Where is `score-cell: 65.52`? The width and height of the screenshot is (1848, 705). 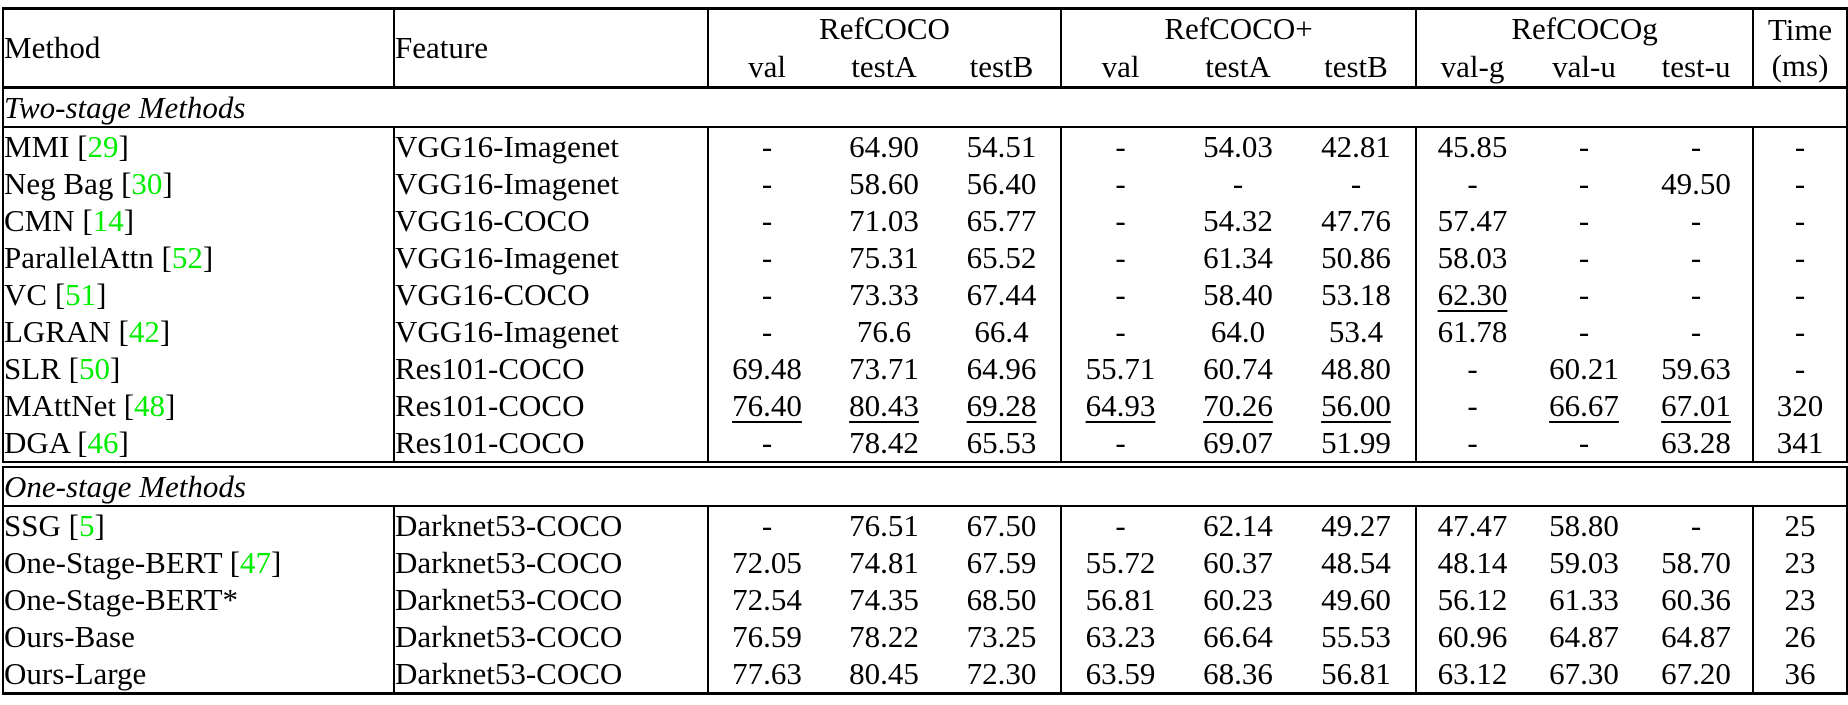 score-cell: 65.52 is located at coordinates (1001, 257).